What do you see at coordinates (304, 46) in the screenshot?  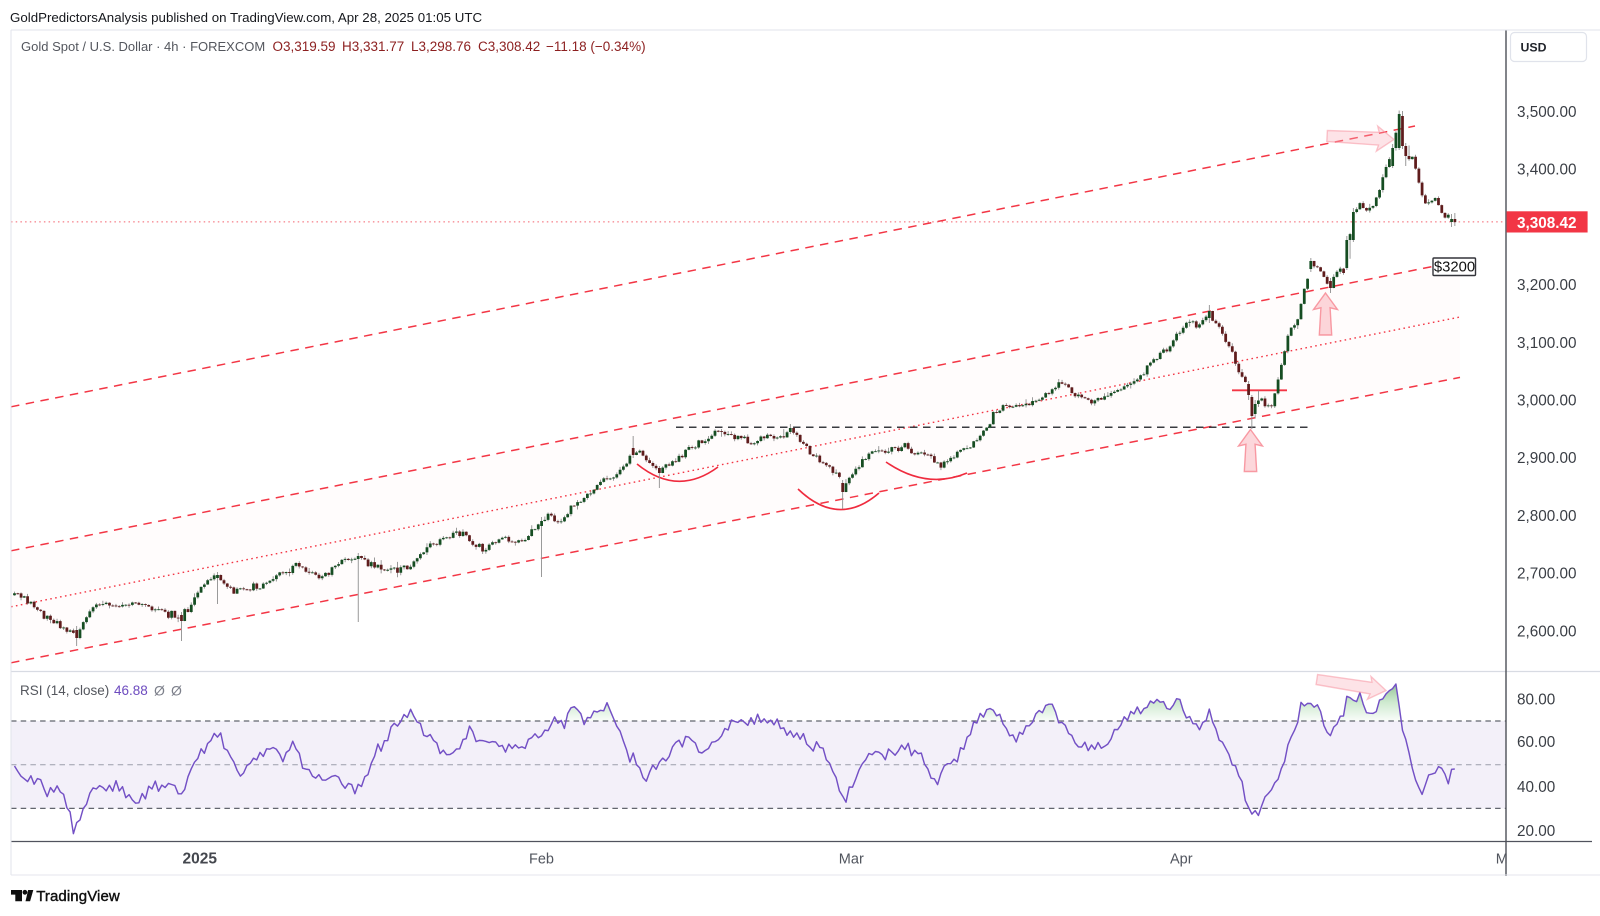 I see `svg-text: O3,319.59` at bounding box center [304, 46].